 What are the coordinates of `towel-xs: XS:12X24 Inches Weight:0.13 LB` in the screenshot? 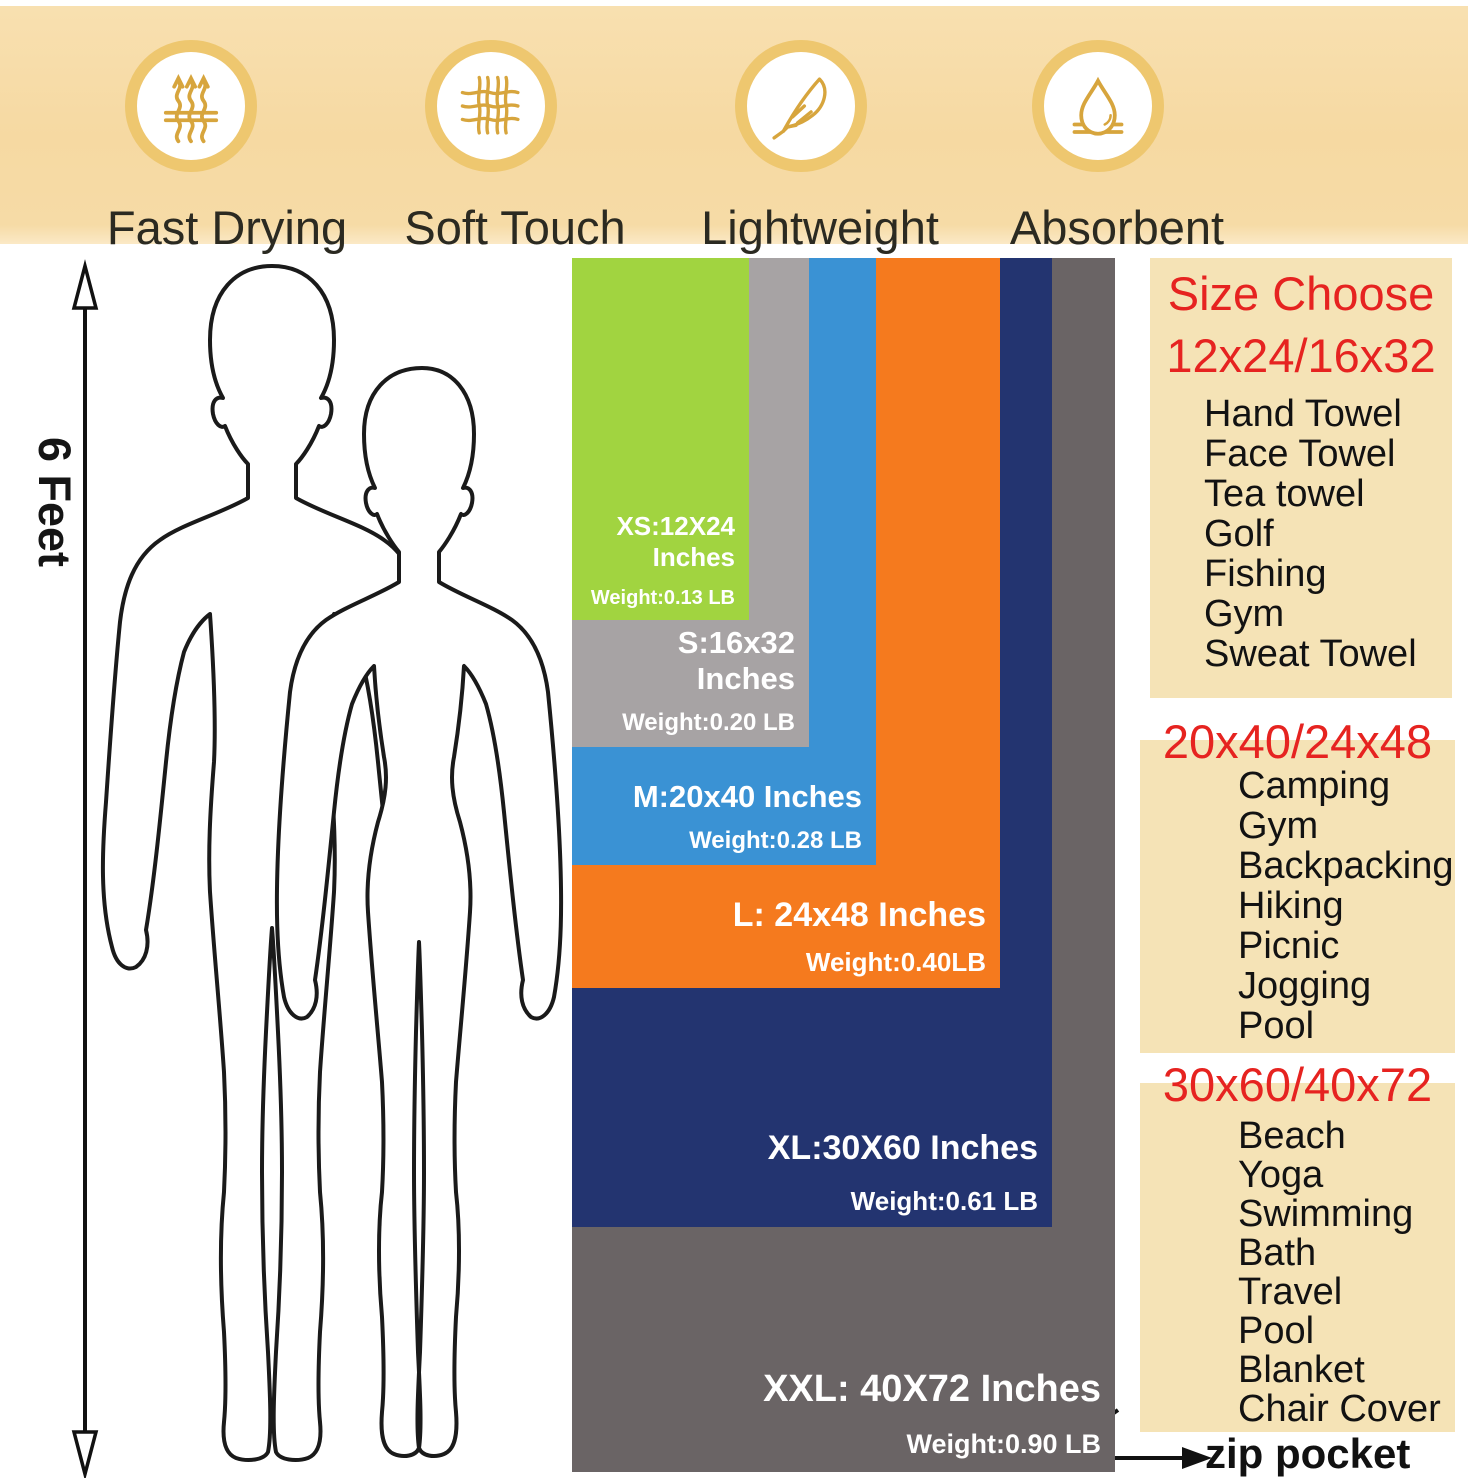 It's located at (660, 439).